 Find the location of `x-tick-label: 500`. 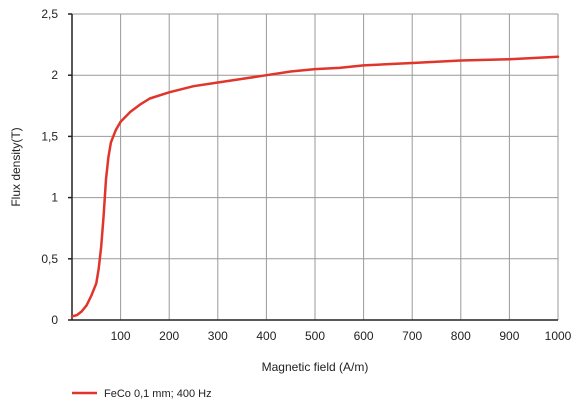

x-tick-label: 500 is located at coordinates (315, 336).